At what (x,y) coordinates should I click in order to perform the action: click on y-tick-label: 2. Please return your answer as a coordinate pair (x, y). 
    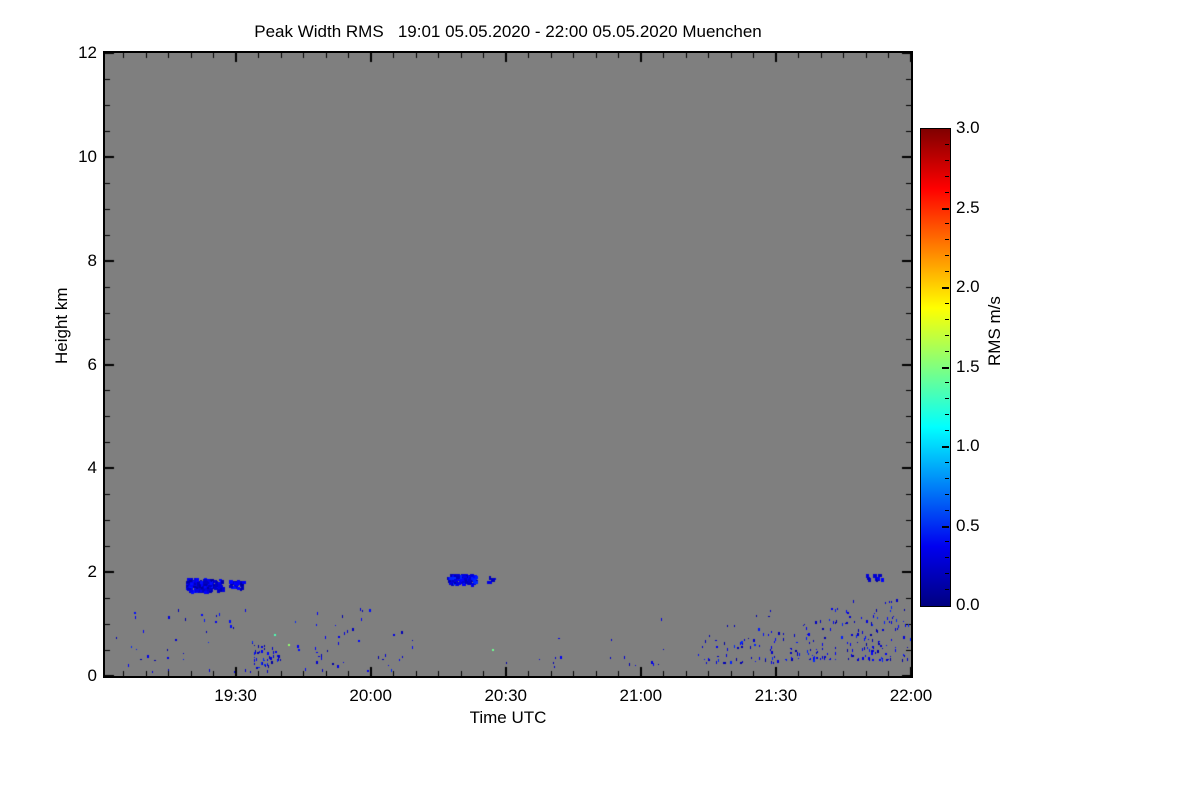
    Looking at the image, I should click on (92, 572).